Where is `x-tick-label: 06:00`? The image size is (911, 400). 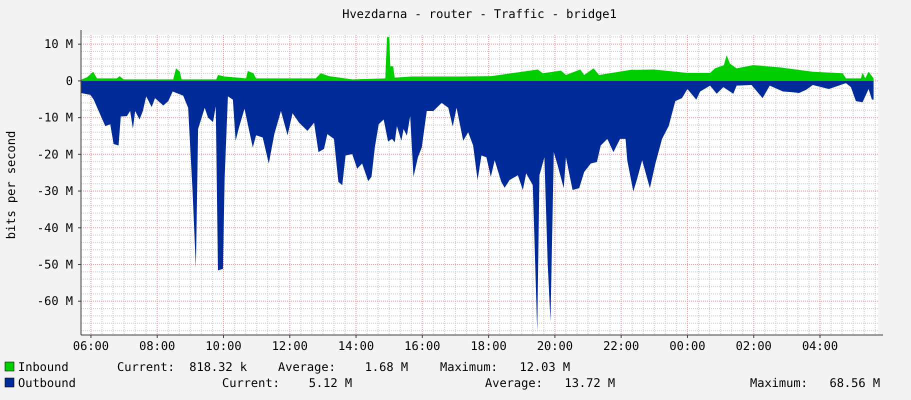 x-tick-label: 06:00 is located at coordinates (91, 346).